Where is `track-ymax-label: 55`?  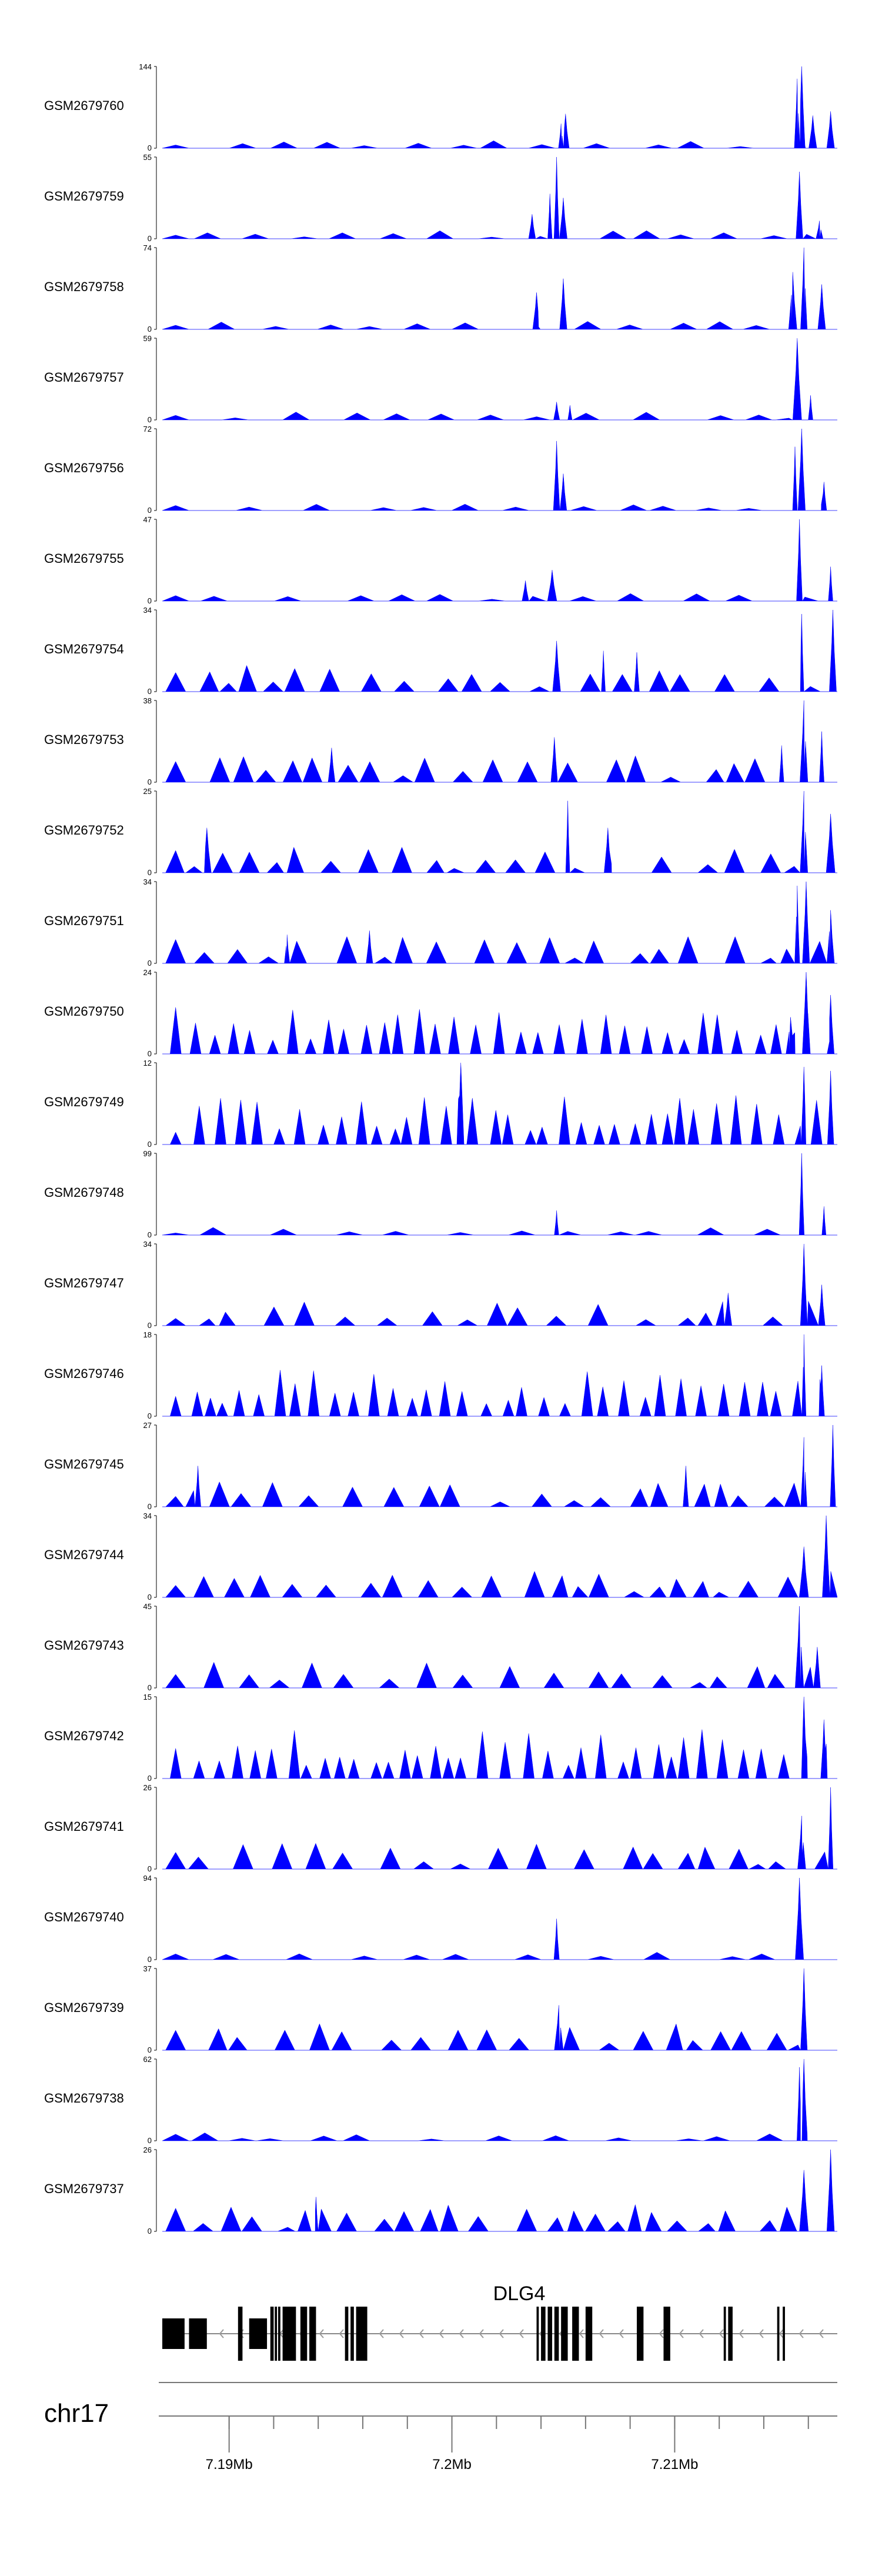 track-ymax-label: 55 is located at coordinates (147, 157).